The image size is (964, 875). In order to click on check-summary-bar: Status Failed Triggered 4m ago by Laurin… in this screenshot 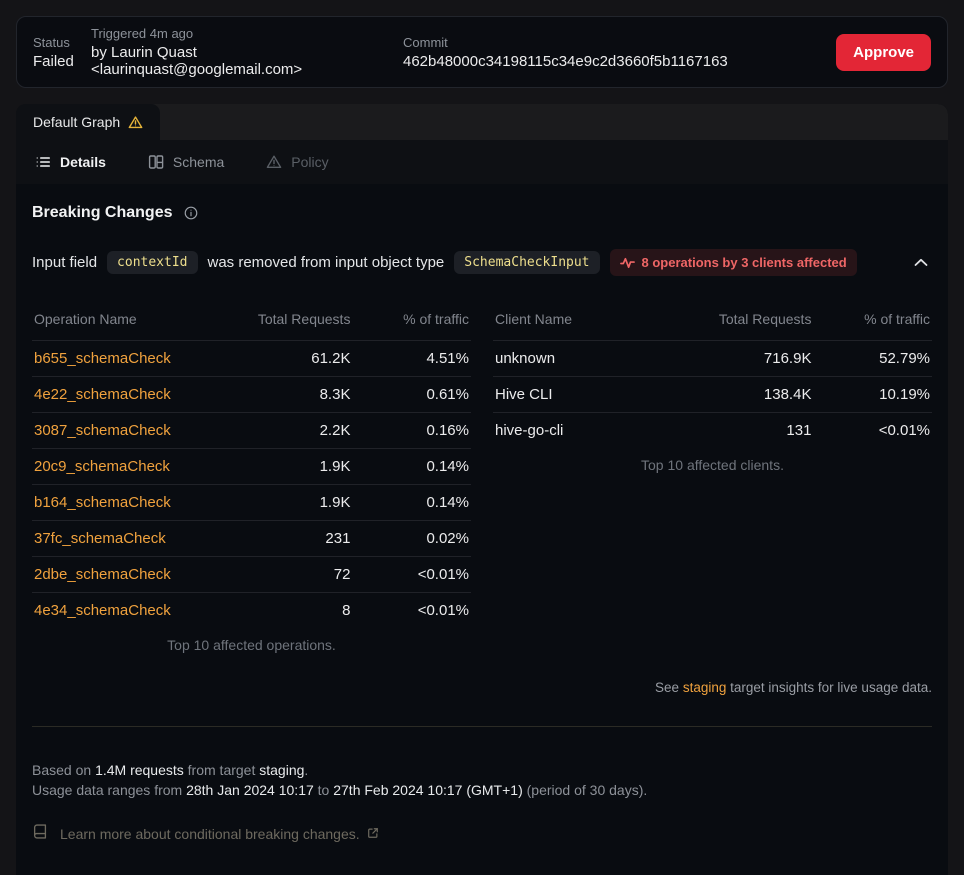, I will do `click(482, 52)`.